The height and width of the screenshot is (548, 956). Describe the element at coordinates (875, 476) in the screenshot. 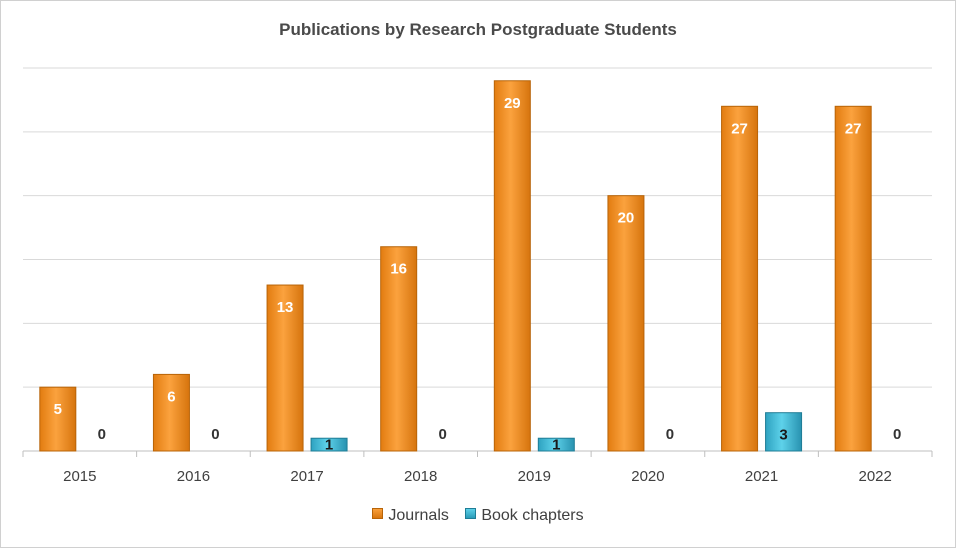

I see `x-tick-label: 2022` at that location.